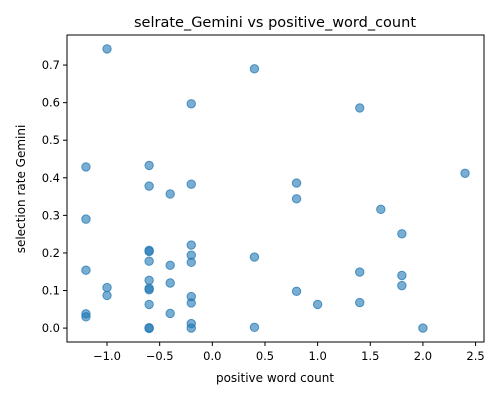 The image size is (500, 400). I want to click on y-tick-label: 0.2, so click(51, 253).